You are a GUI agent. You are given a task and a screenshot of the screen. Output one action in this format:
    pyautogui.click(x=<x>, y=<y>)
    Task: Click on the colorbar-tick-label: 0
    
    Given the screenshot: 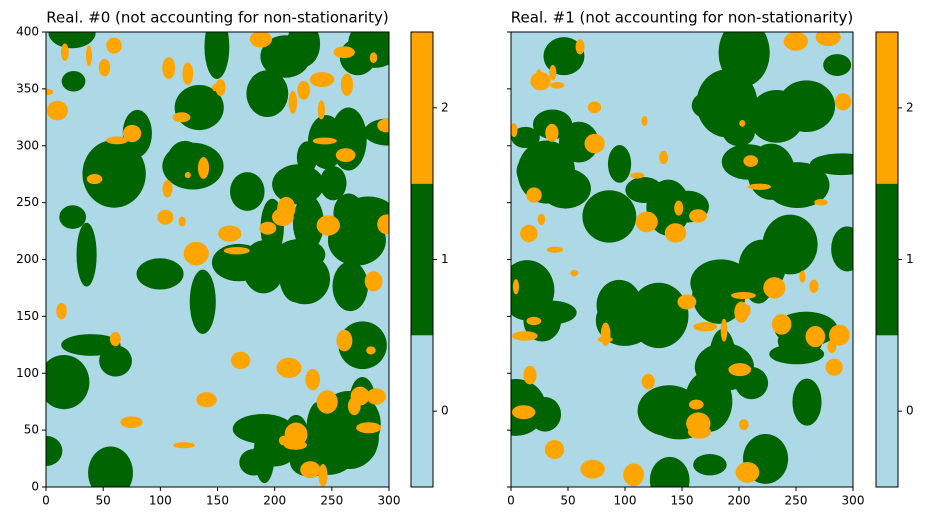 What is the action you would take?
    pyautogui.click(x=910, y=411)
    